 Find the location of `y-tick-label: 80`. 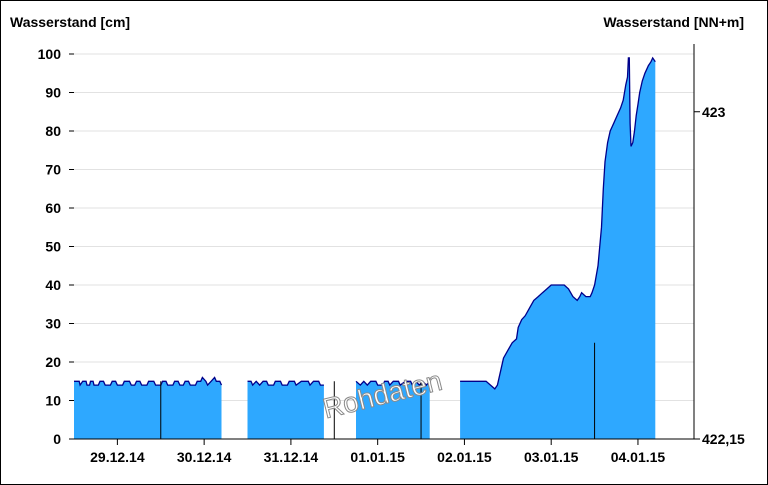

y-tick-label: 80 is located at coordinates (53, 131).